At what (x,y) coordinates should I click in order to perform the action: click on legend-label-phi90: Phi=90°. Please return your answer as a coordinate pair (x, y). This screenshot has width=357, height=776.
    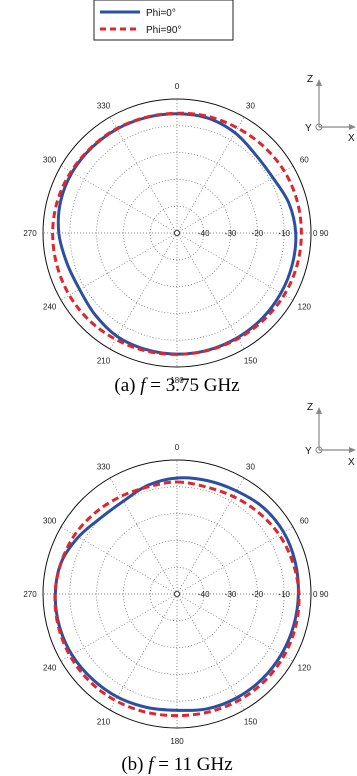
    Looking at the image, I should click on (163, 30).